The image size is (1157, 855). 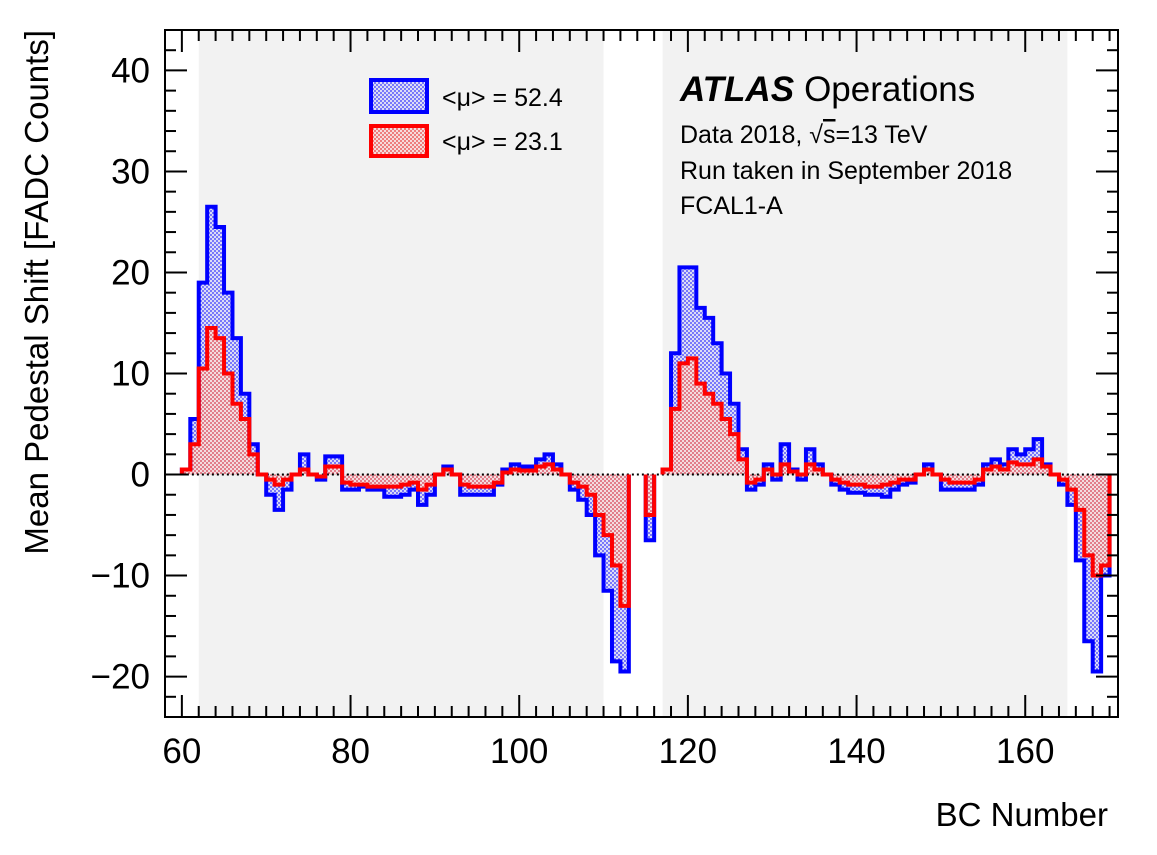 What do you see at coordinates (519, 751) in the screenshot?
I see `x-tick-label: 100` at bounding box center [519, 751].